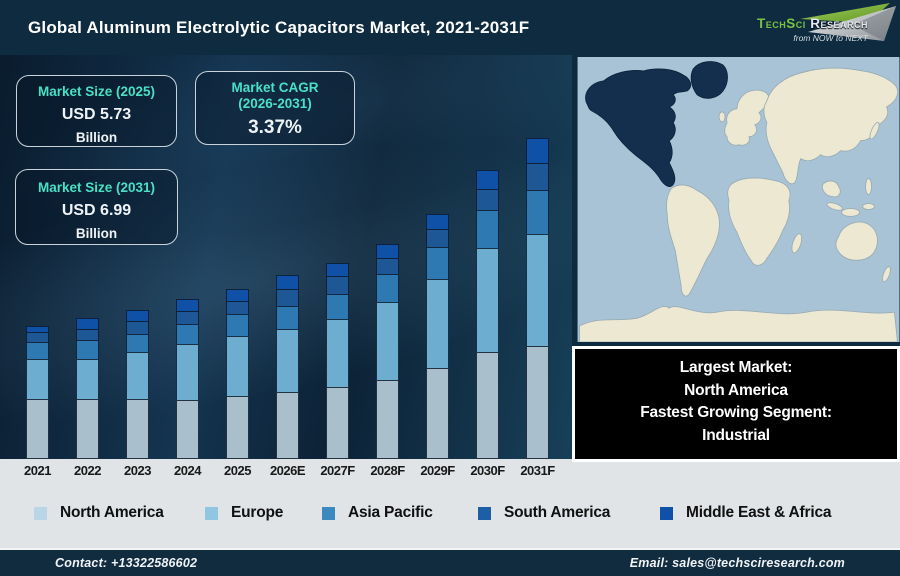 This screenshot has width=900, height=576. What do you see at coordinates (387, 470) in the screenshot?
I see `x-axis-label-2028F: 2028F` at bounding box center [387, 470].